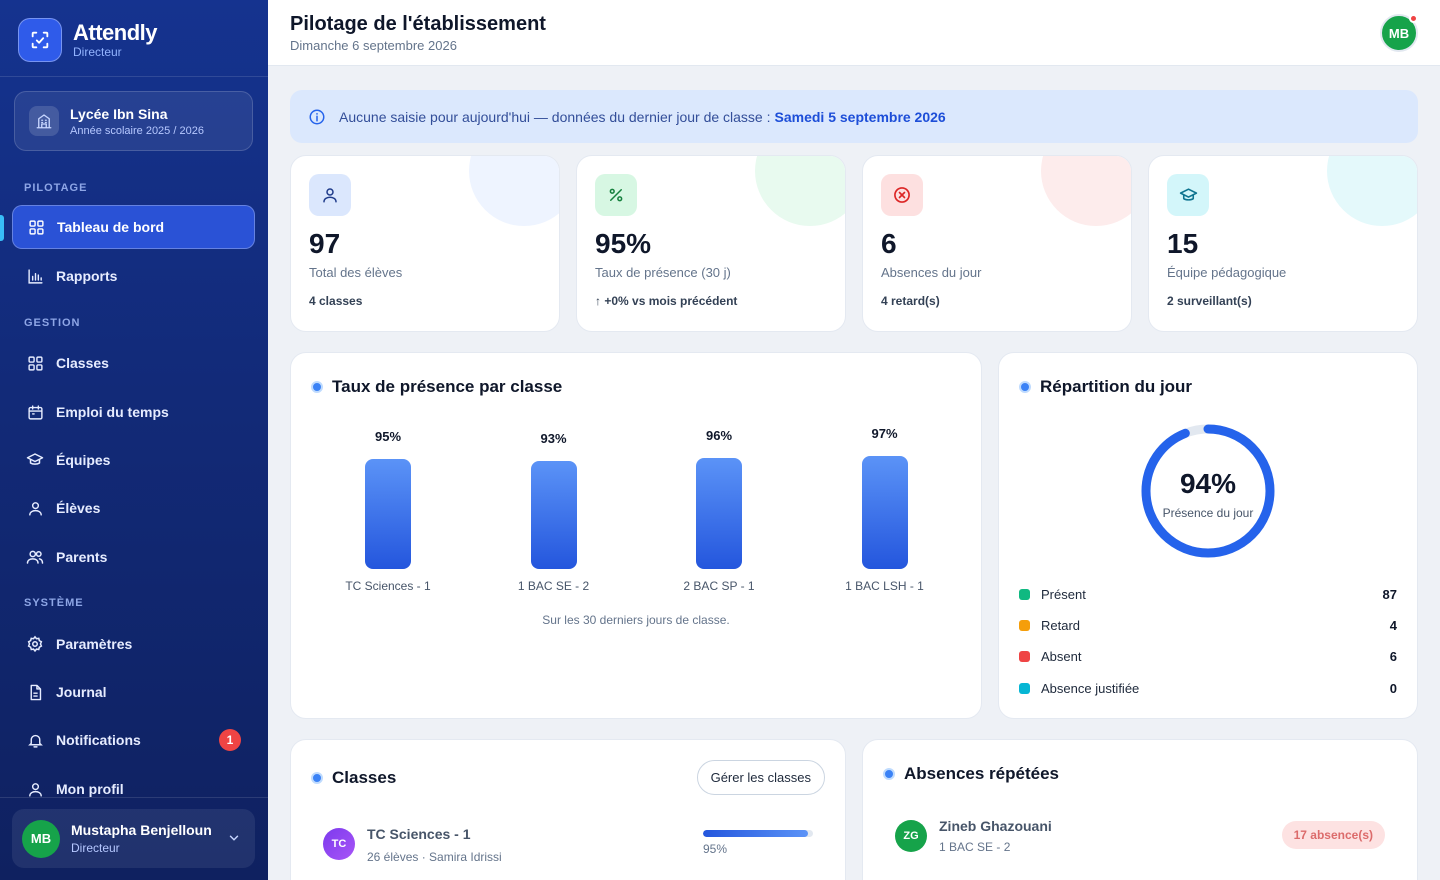 The height and width of the screenshot is (880, 1440). What do you see at coordinates (317, 117) in the screenshot?
I see `info-icon` at bounding box center [317, 117].